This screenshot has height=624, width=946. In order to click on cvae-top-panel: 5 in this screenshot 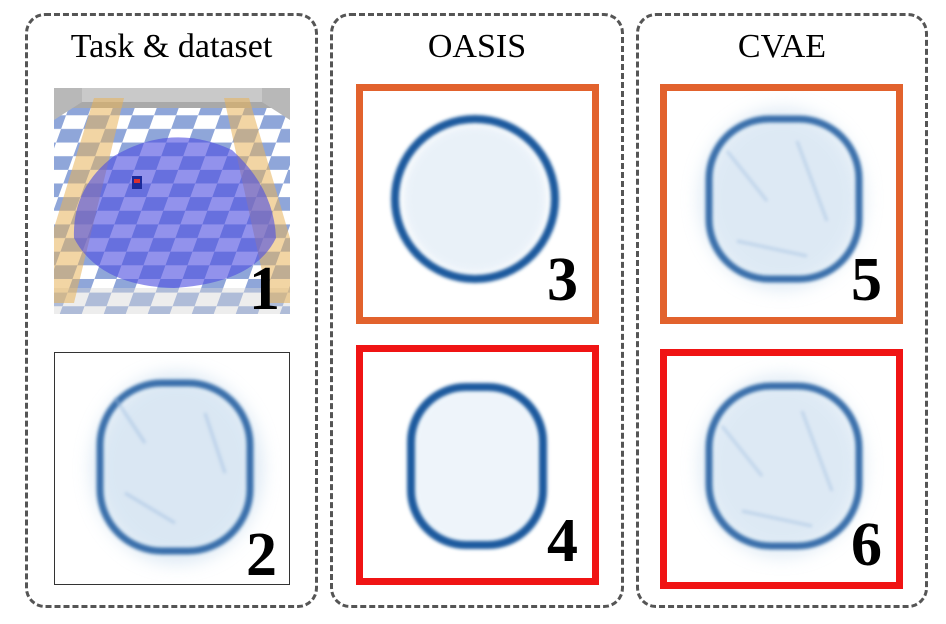, I will do `click(781, 204)`.